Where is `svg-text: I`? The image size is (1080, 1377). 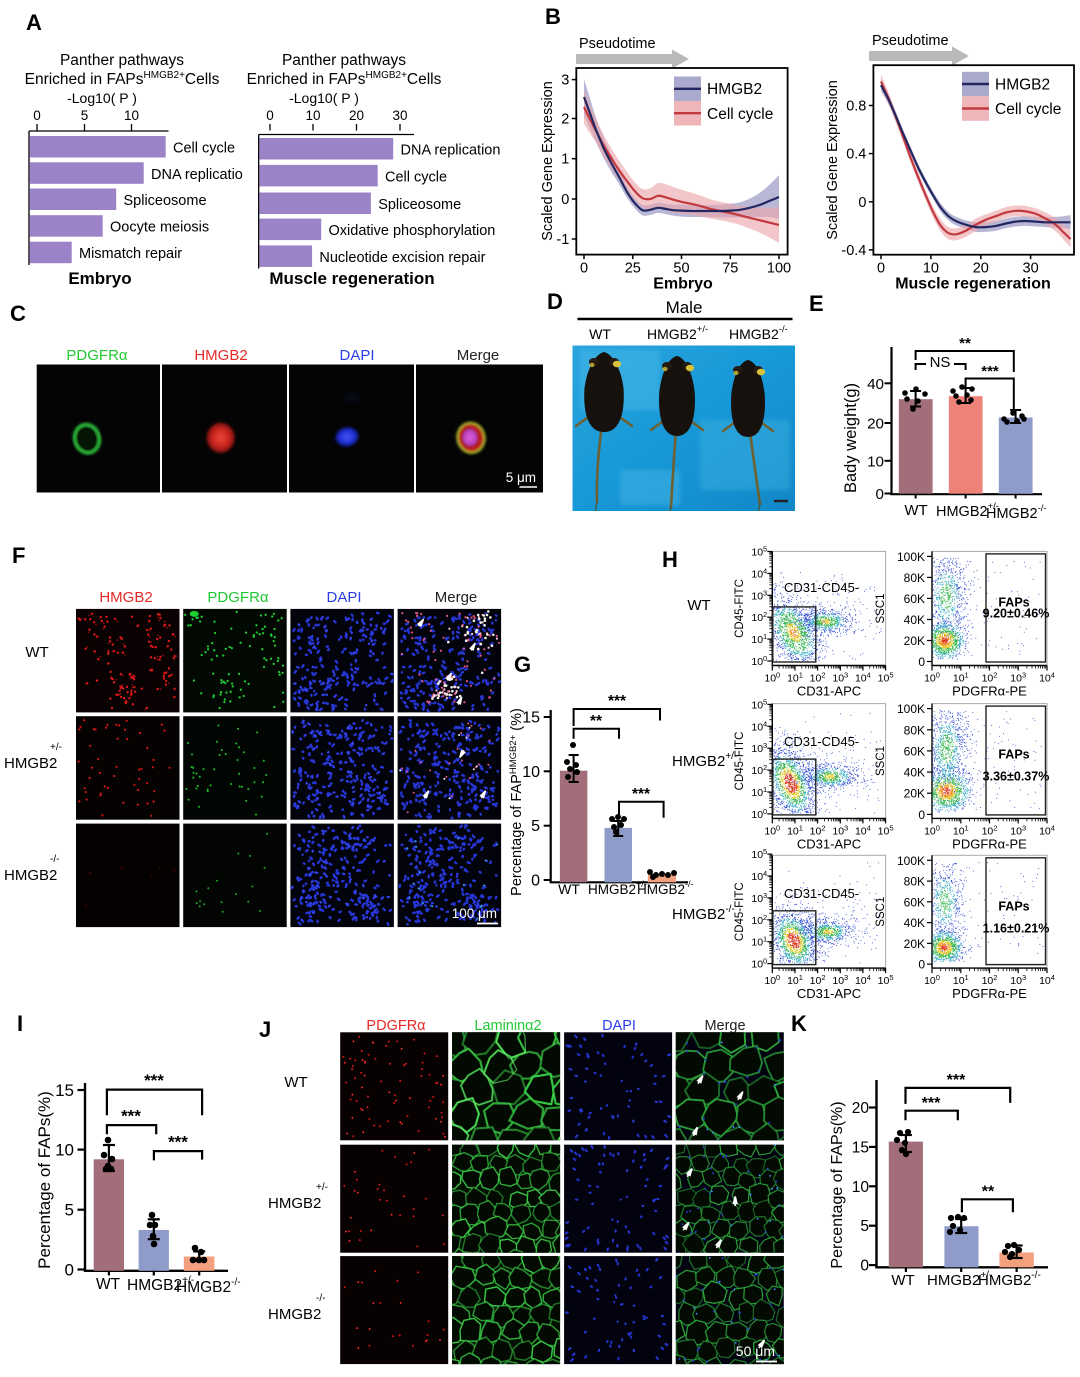 svg-text: I is located at coordinates (20, 1023).